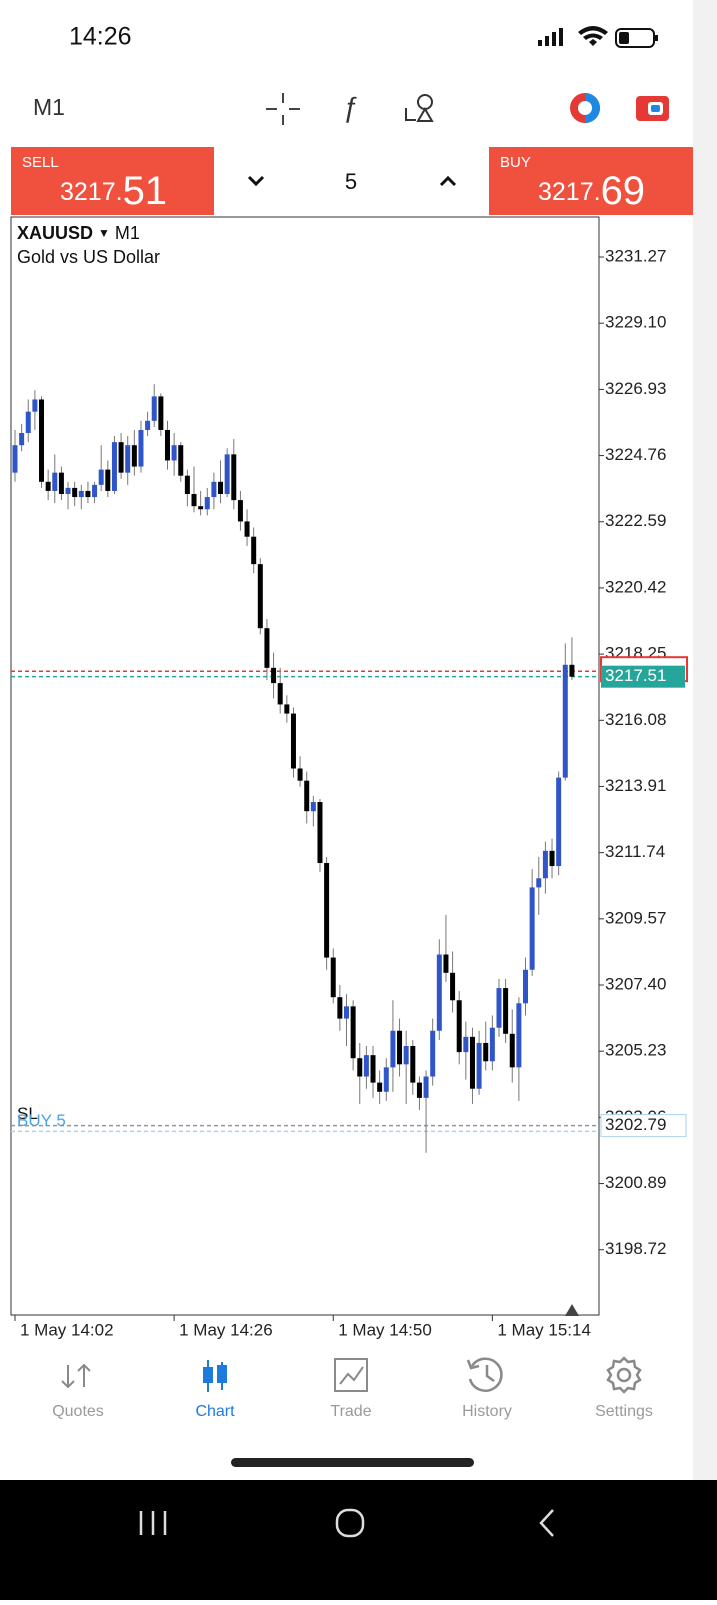  What do you see at coordinates (484, 1374) in the screenshot?
I see `history-icon` at bounding box center [484, 1374].